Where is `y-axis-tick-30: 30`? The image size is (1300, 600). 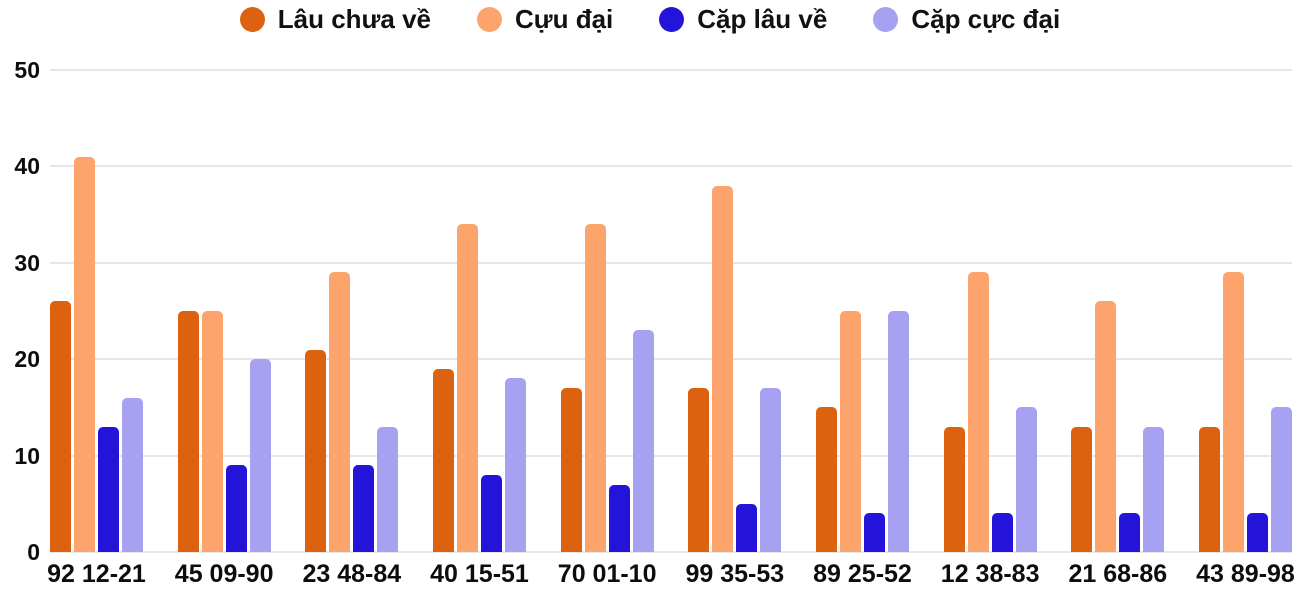 y-axis-tick-30: 30 is located at coordinates (27, 262).